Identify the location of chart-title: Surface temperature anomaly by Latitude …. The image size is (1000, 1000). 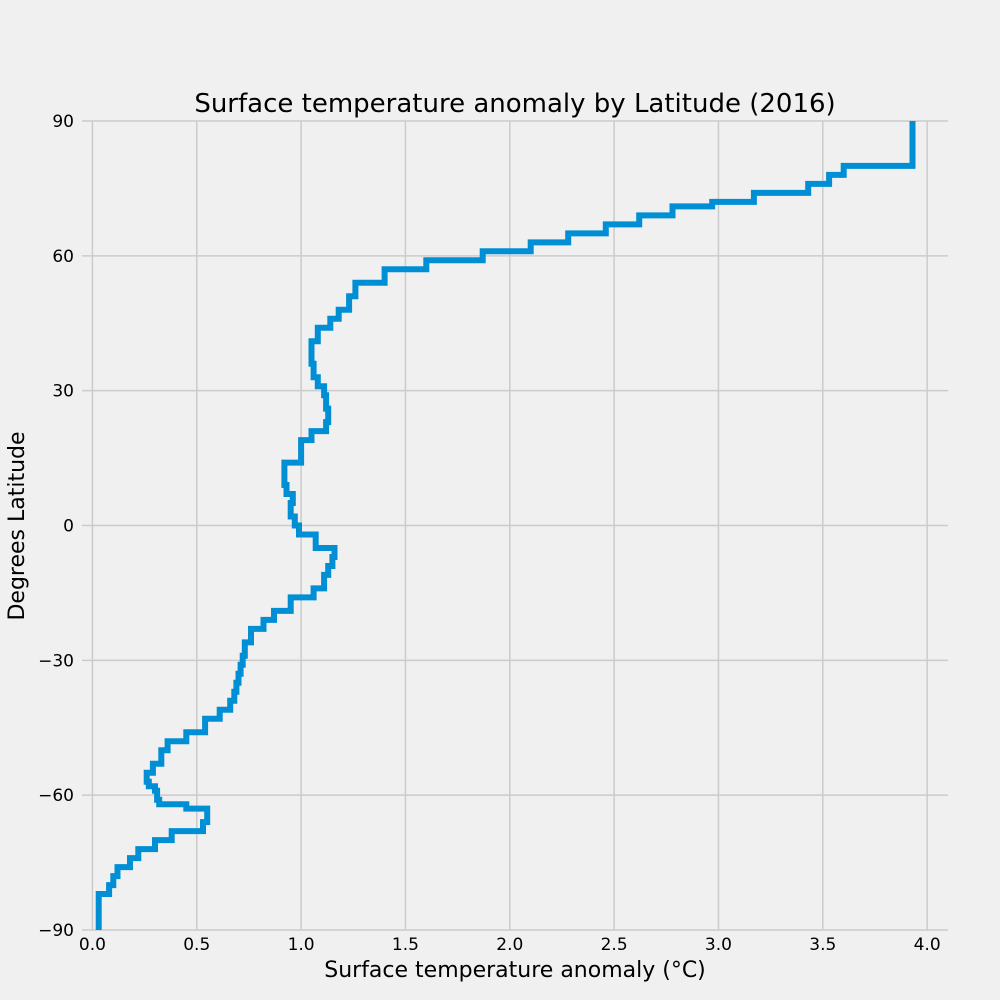
(514, 104).